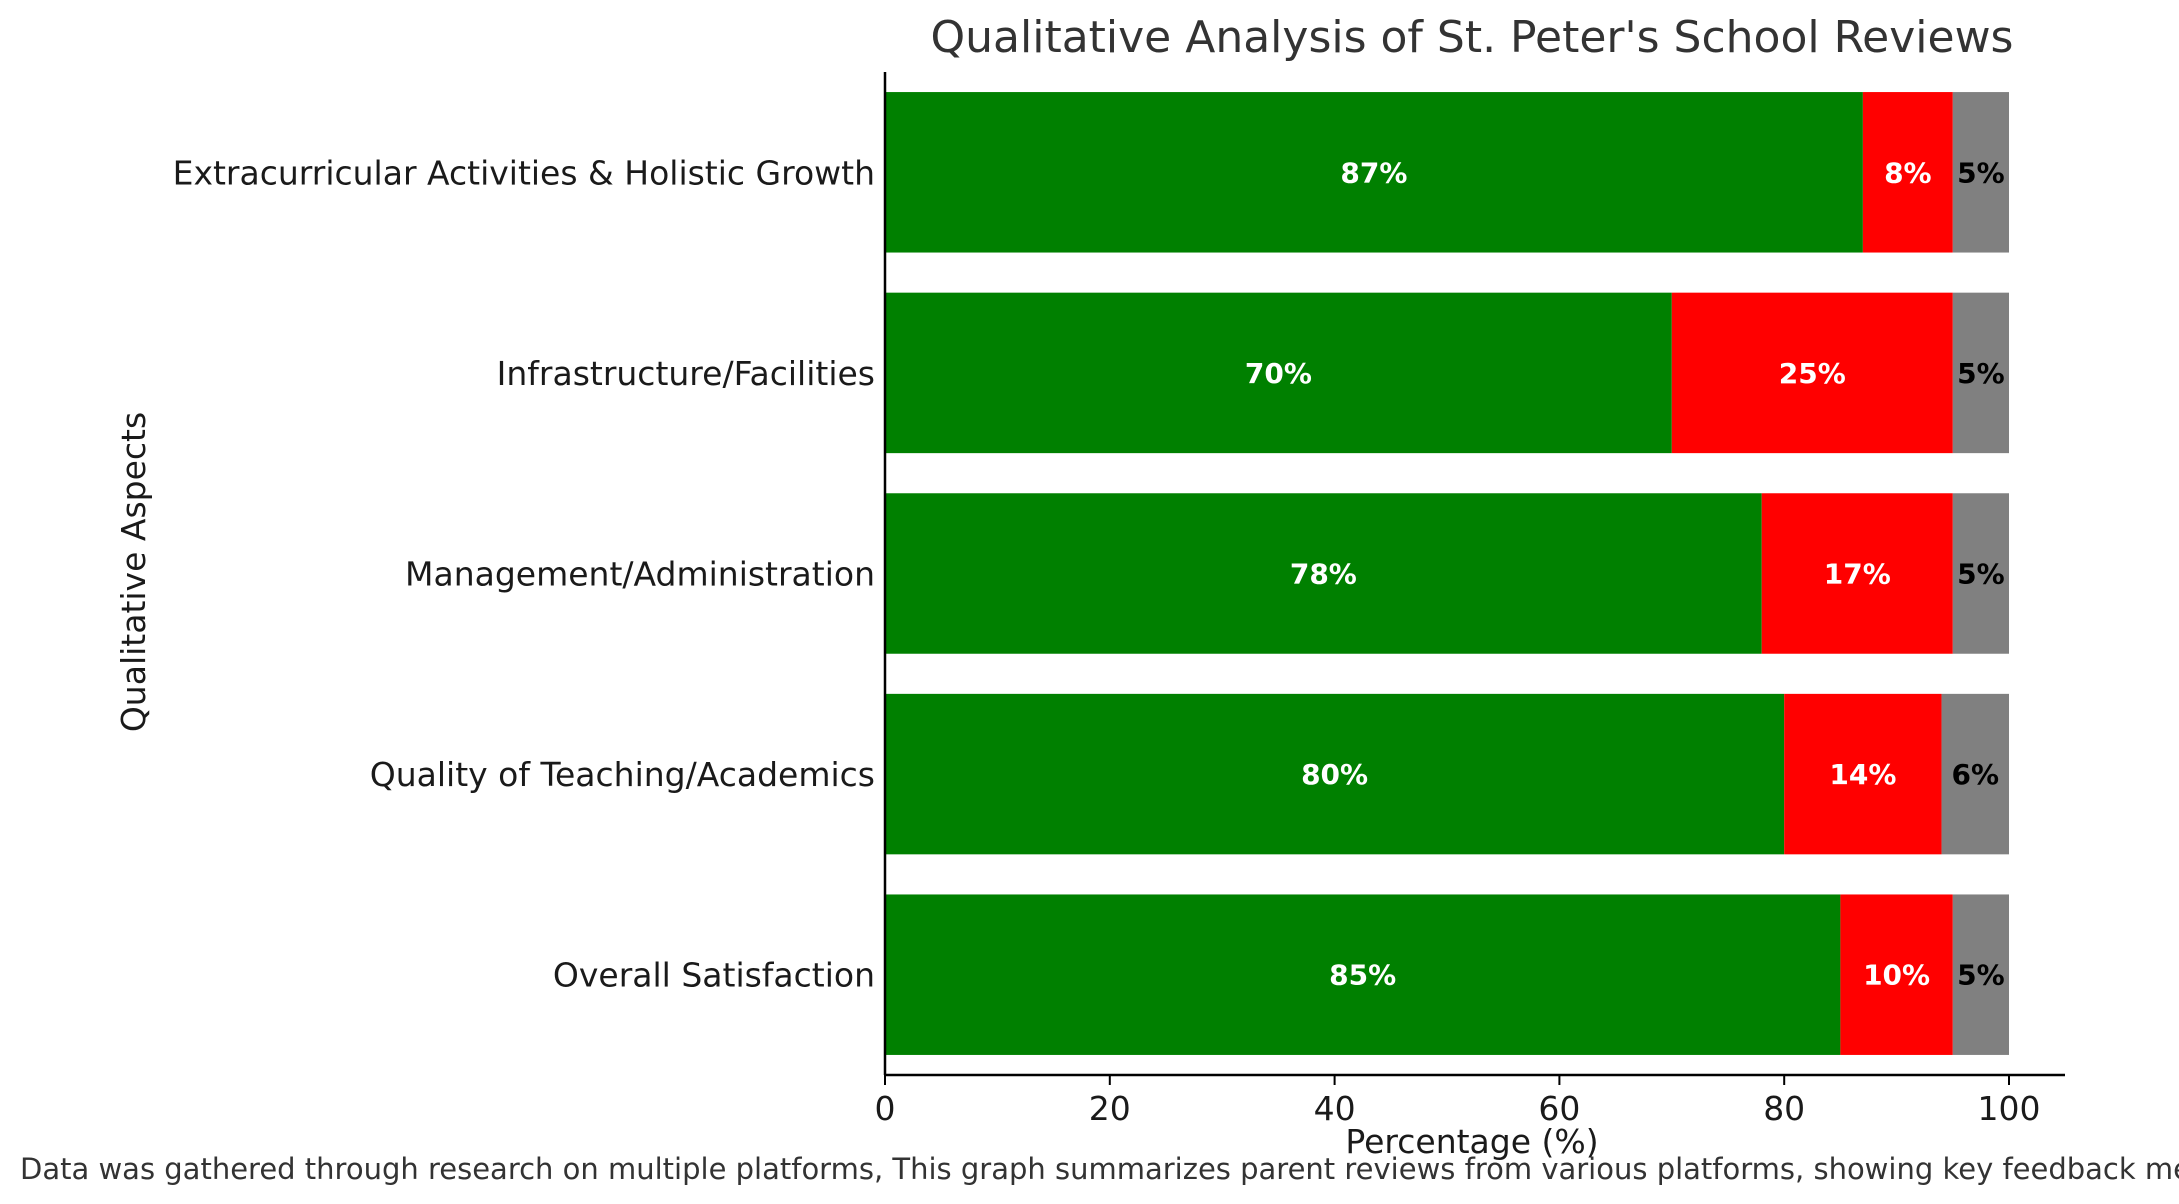  I want to click on x-tick-label: 40, so click(1335, 1108).